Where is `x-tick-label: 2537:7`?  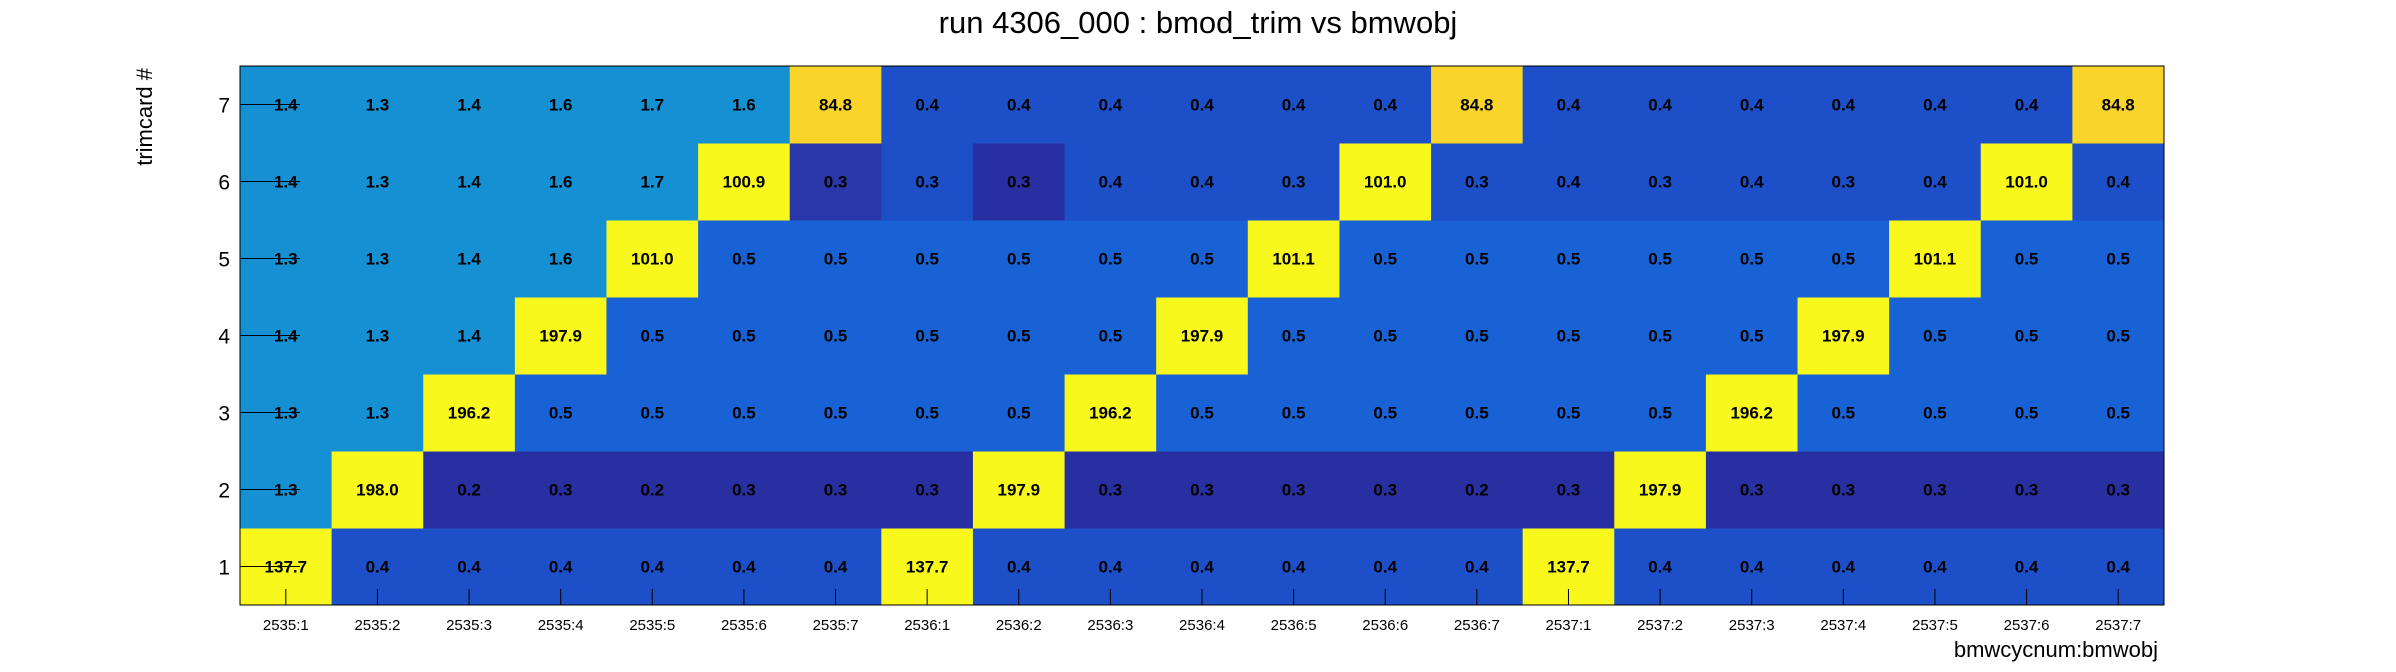
x-tick-label: 2537:7 is located at coordinates (2118, 625).